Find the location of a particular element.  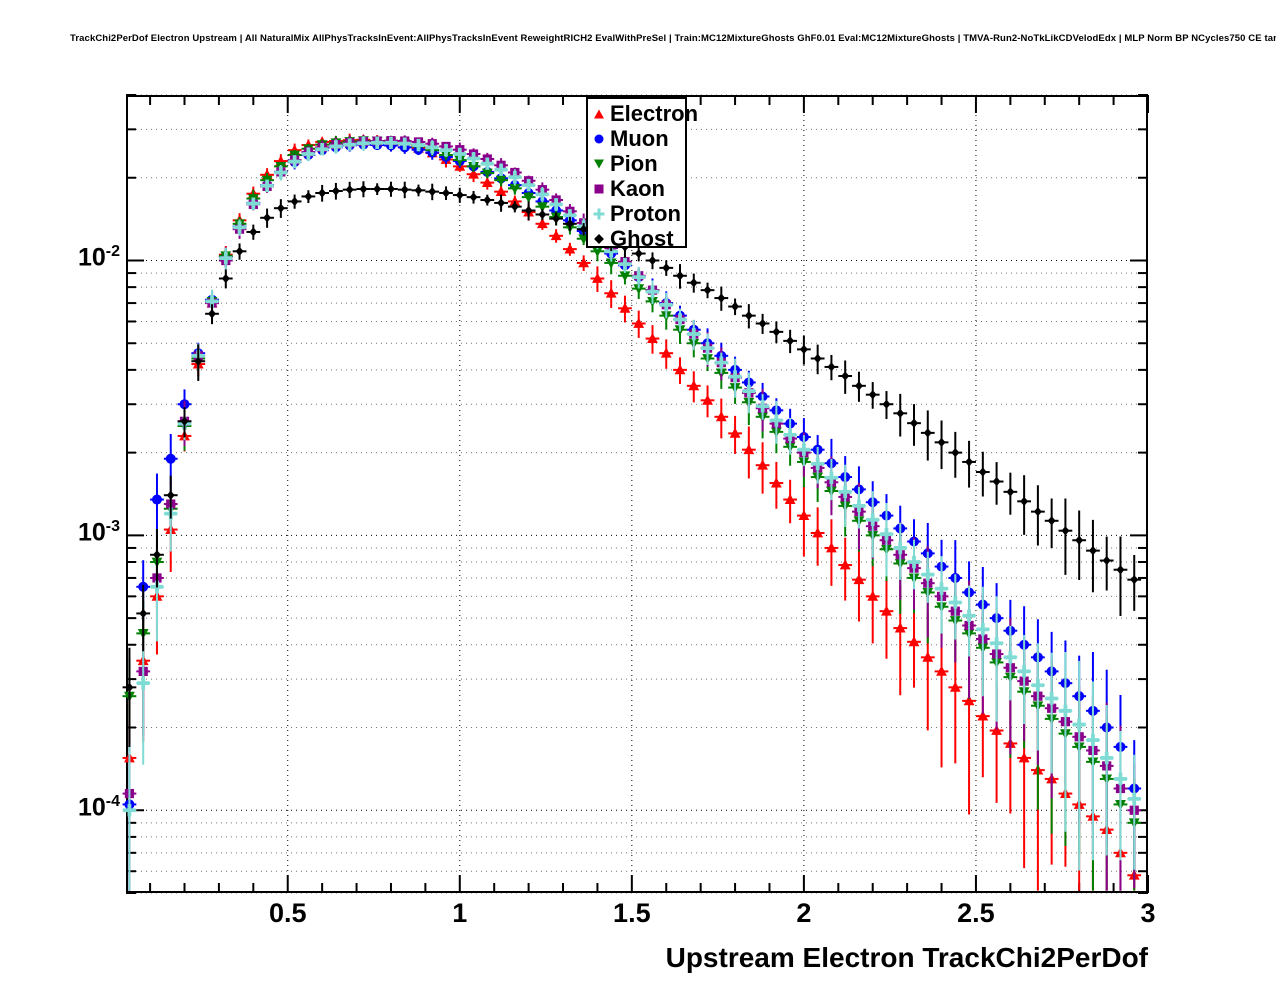

y-axis-tick-label: 10-4 is located at coordinates (88, 807).